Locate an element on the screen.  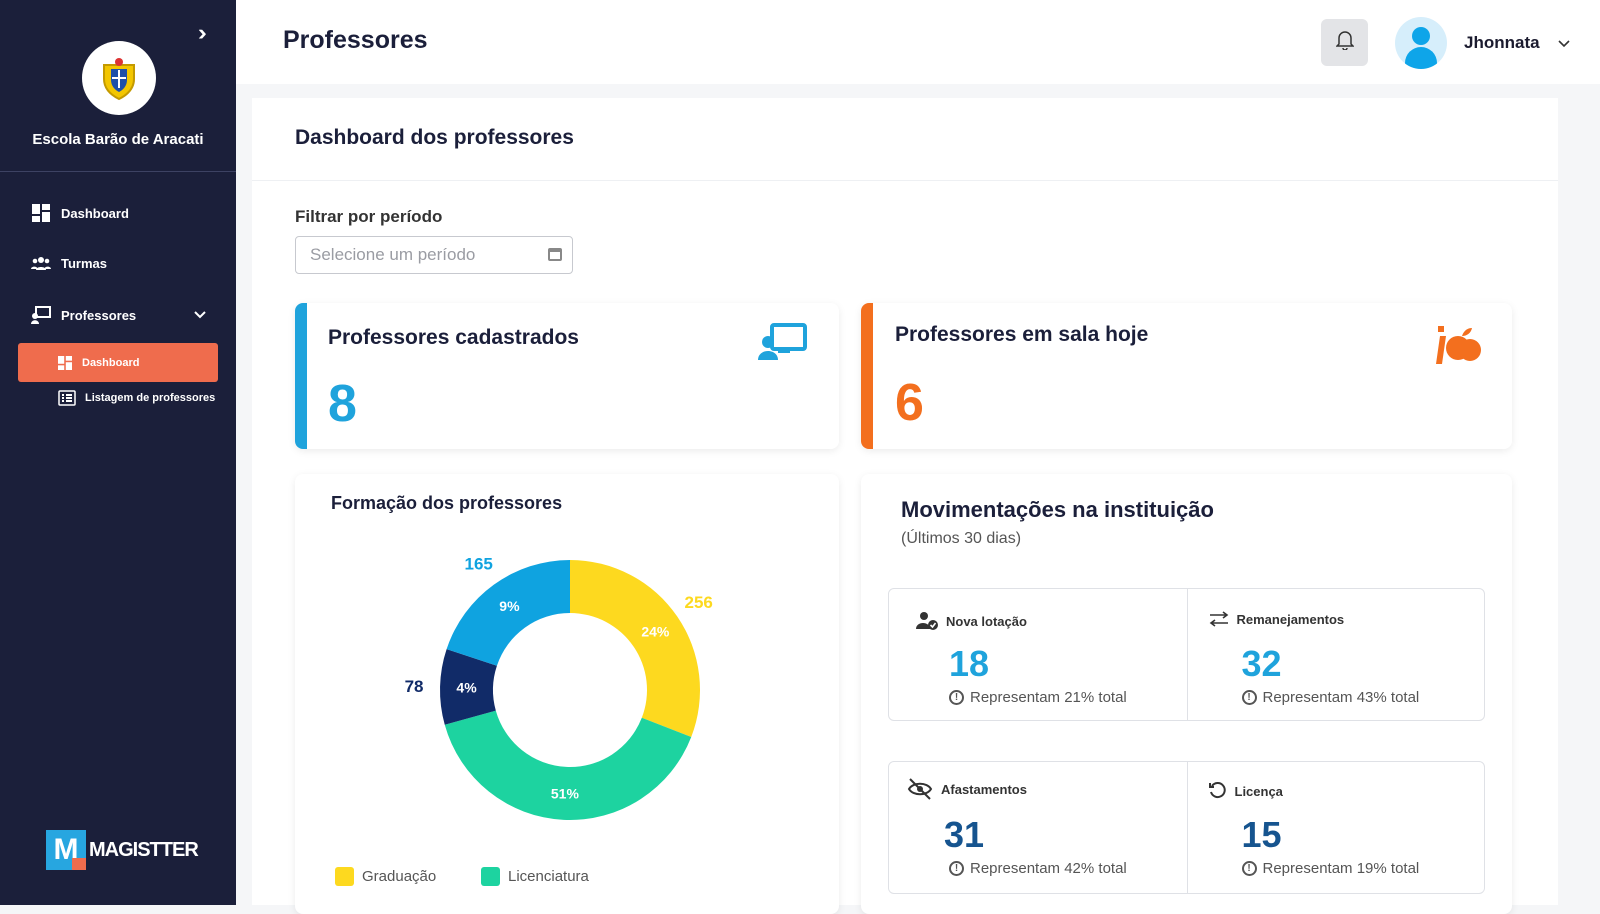
slice-value-label: 256 is located at coordinates (699, 602).